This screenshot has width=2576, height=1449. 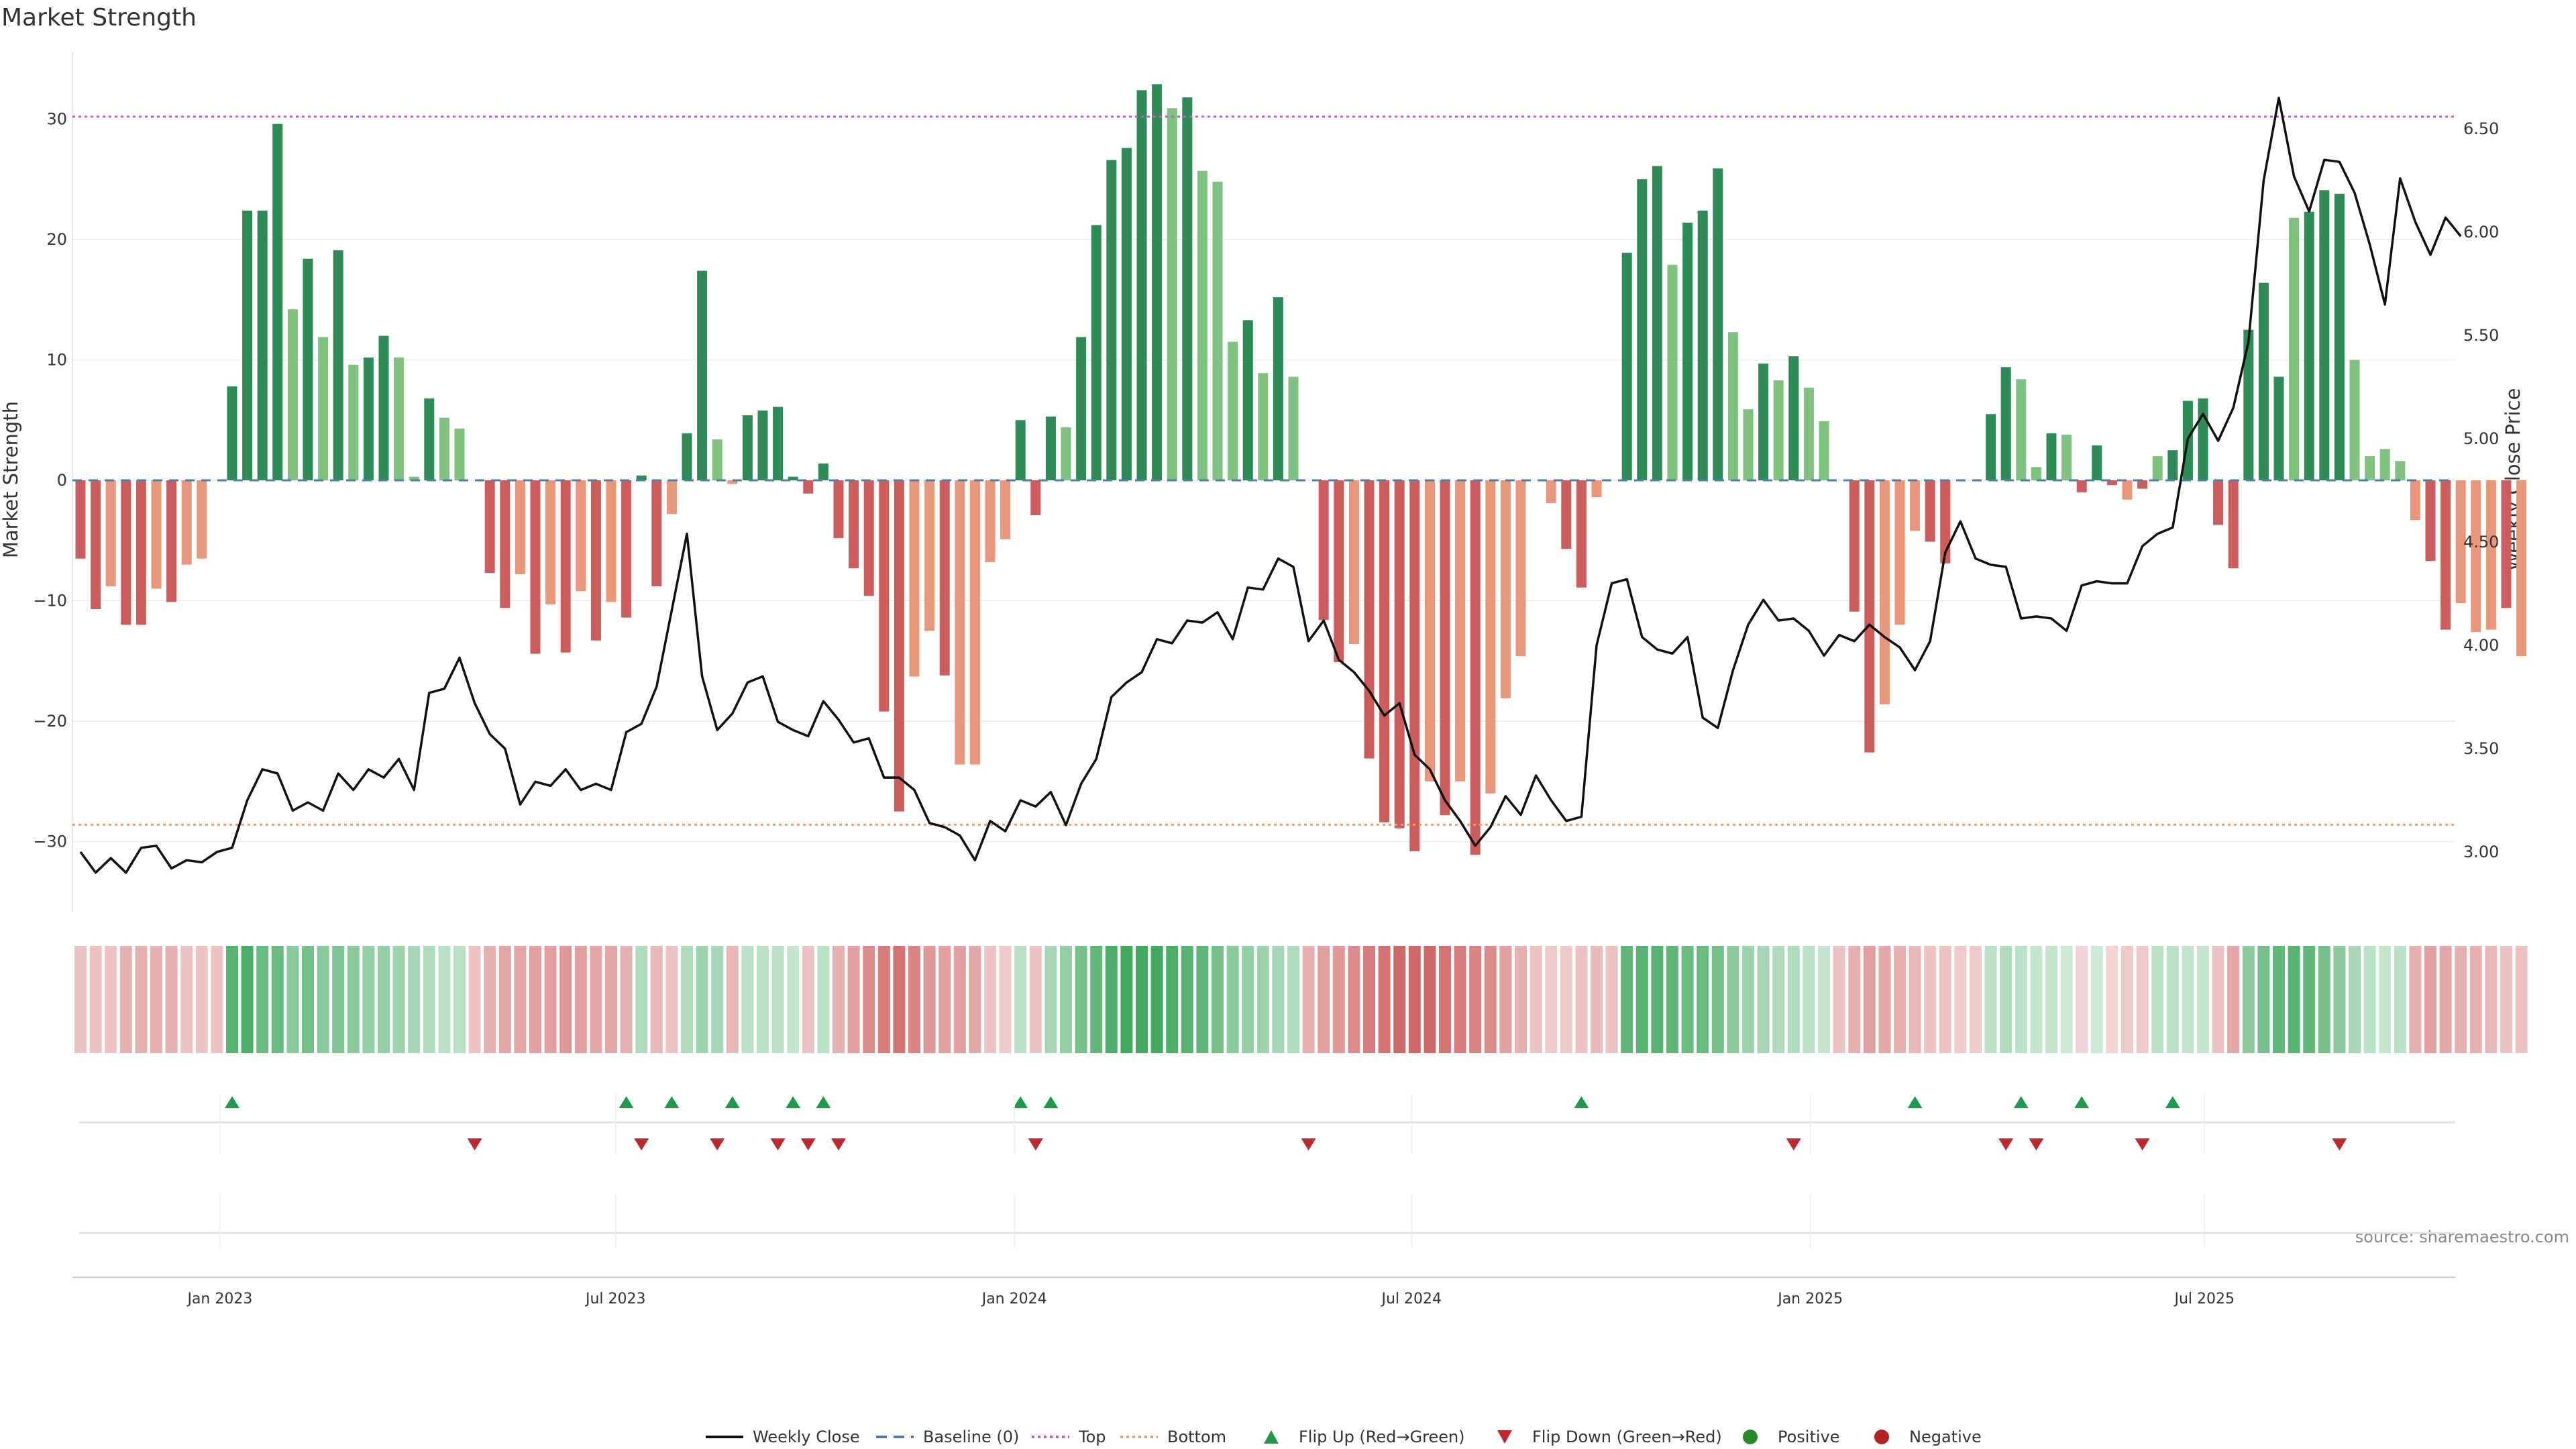 I want to click on legend-label: Bottom, so click(x=1196, y=1437).